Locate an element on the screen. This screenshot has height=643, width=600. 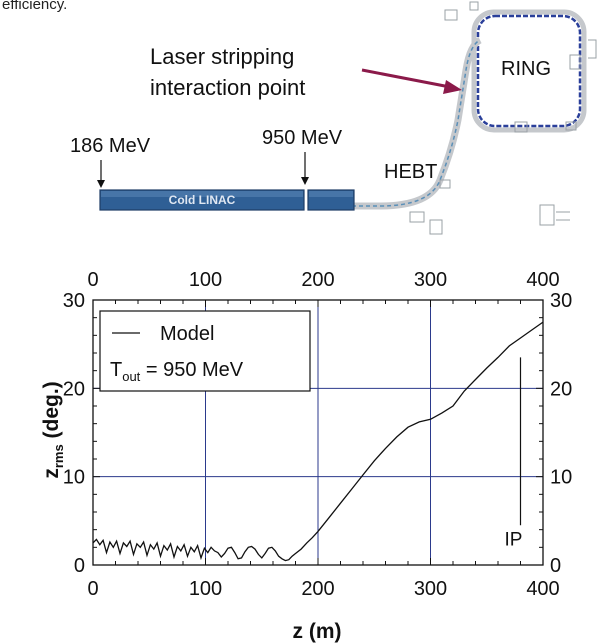
hebt-label: HEBT is located at coordinates (410, 172).